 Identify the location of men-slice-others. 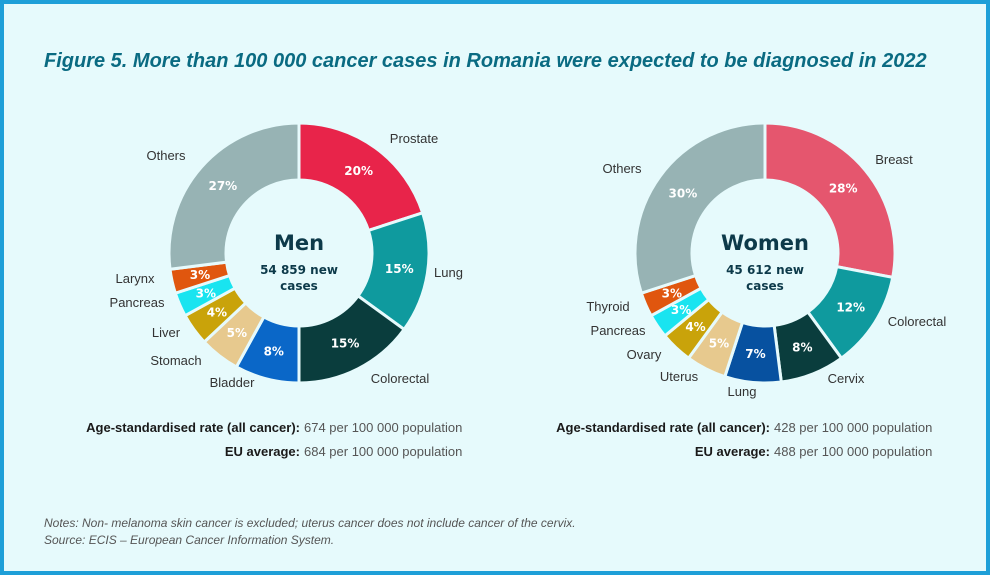
(234, 196).